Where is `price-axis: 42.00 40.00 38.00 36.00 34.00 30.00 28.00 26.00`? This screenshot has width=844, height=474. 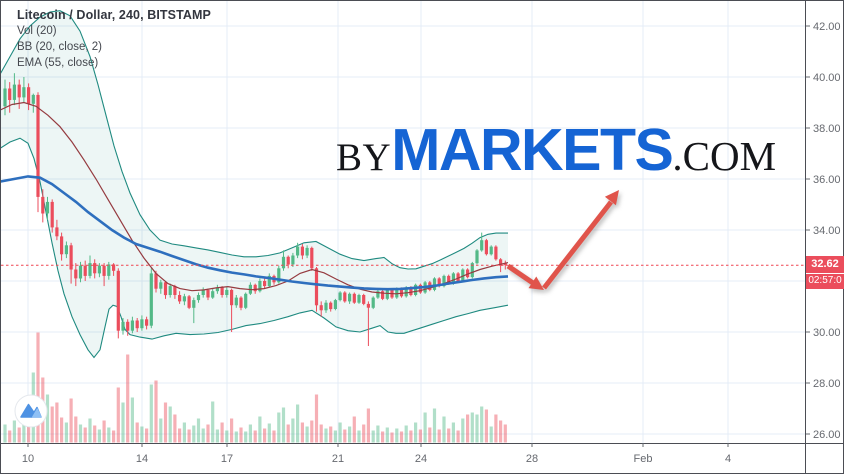
price-axis: 42.00 40.00 38.00 36.00 34.00 30.00 28.00 26.00 is located at coordinates (823, 231).